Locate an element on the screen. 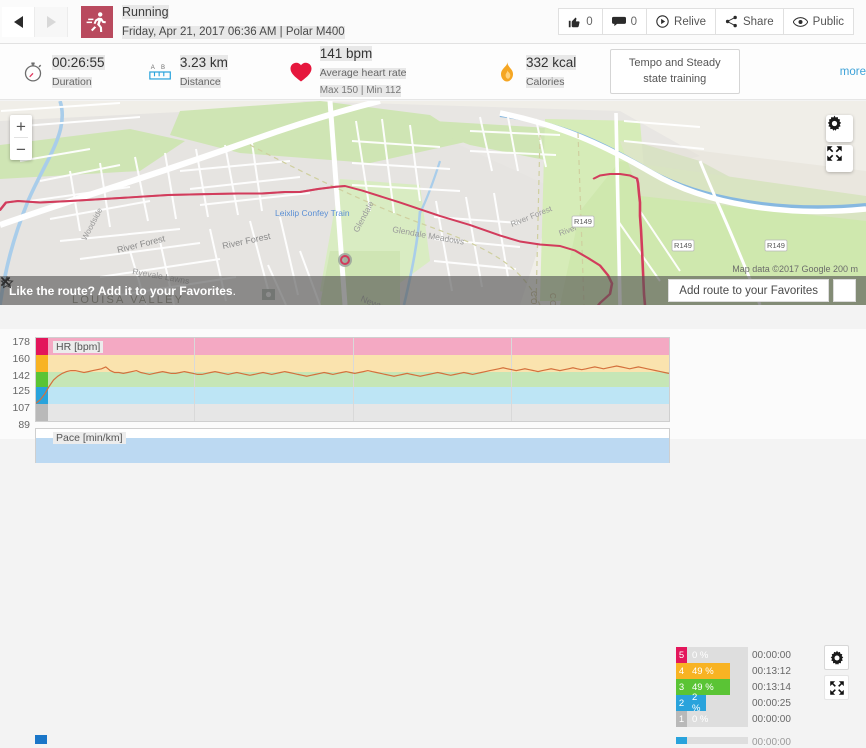 The width and height of the screenshot is (866, 748). y-axis-tick: 107 is located at coordinates (21, 408).